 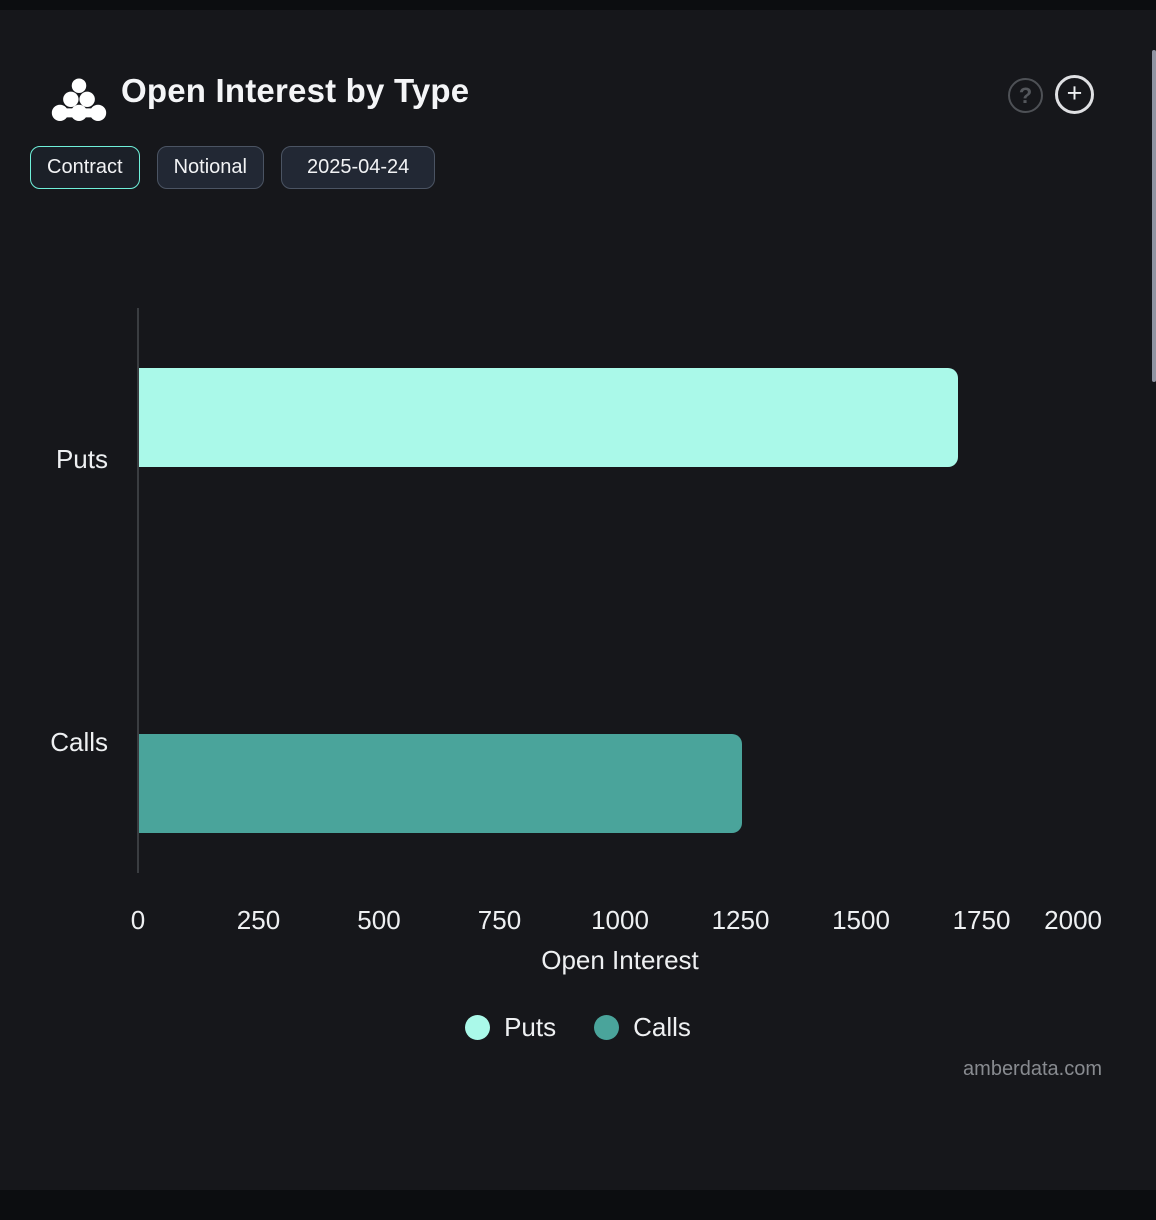 I want to click on y-axis-category-label: Puts, so click(x=81, y=459).